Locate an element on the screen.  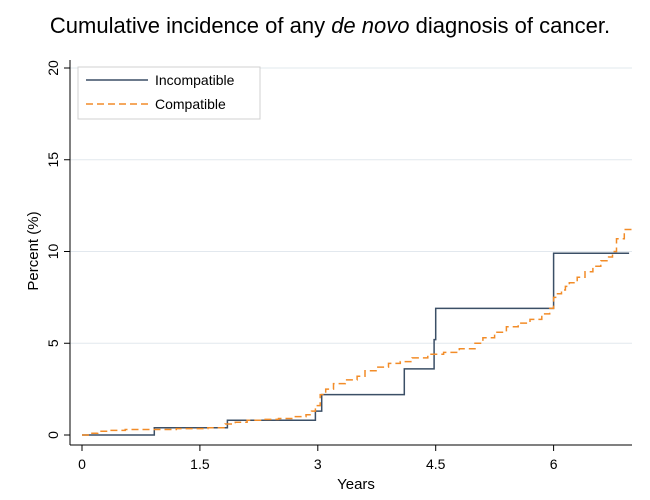
legend: Incompatible Compatible is located at coordinates (169, 93).